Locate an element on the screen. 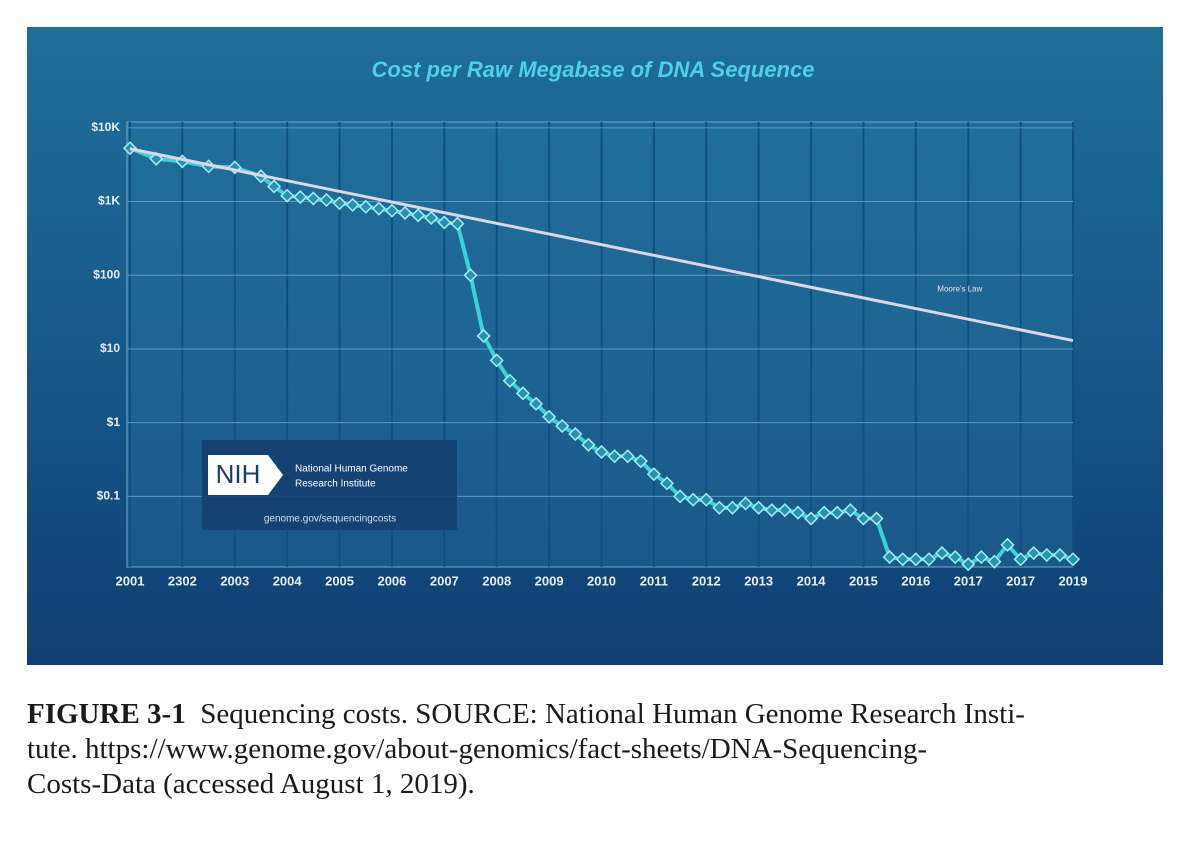 This screenshot has height=846, width=1200. x-tick-label: 2011 is located at coordinates (654, 580).